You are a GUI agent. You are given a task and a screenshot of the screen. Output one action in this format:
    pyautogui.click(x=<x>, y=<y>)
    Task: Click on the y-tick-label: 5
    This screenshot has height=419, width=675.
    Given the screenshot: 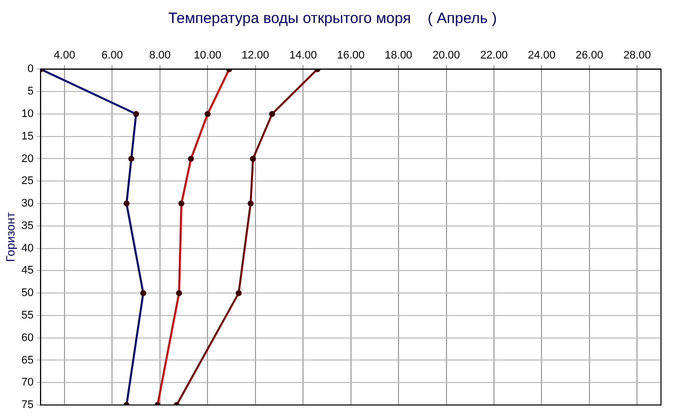 What is the action you would take?
    pyautogui.click(x=31, y=92)
    